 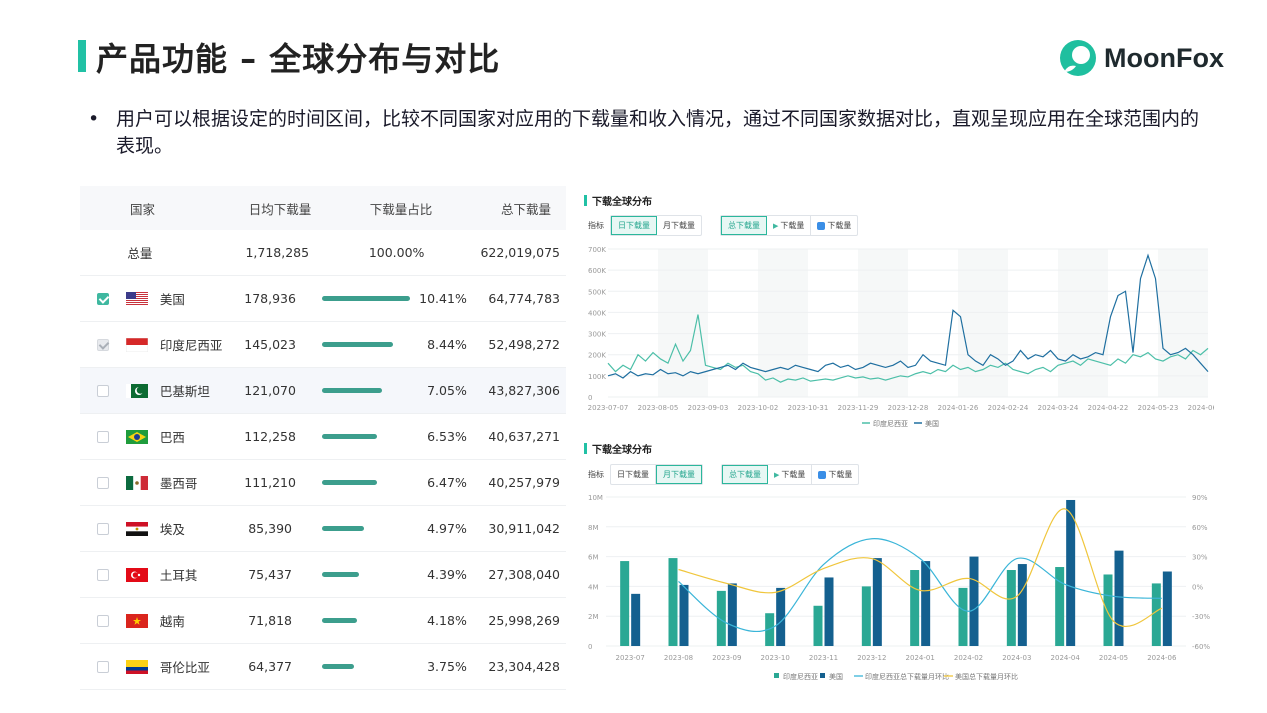 I want to click on mom-line-indonesia, so click(x=920, y=585).